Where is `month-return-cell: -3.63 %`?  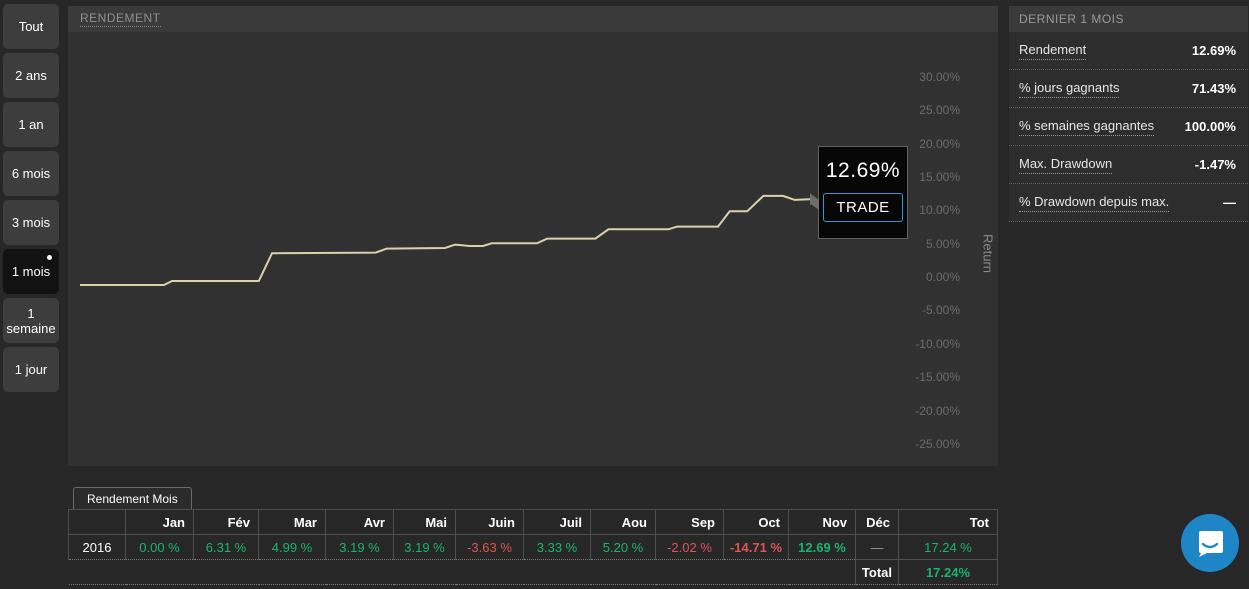 month-return-cell: -3.63 % is located at coordinates (489, 547).